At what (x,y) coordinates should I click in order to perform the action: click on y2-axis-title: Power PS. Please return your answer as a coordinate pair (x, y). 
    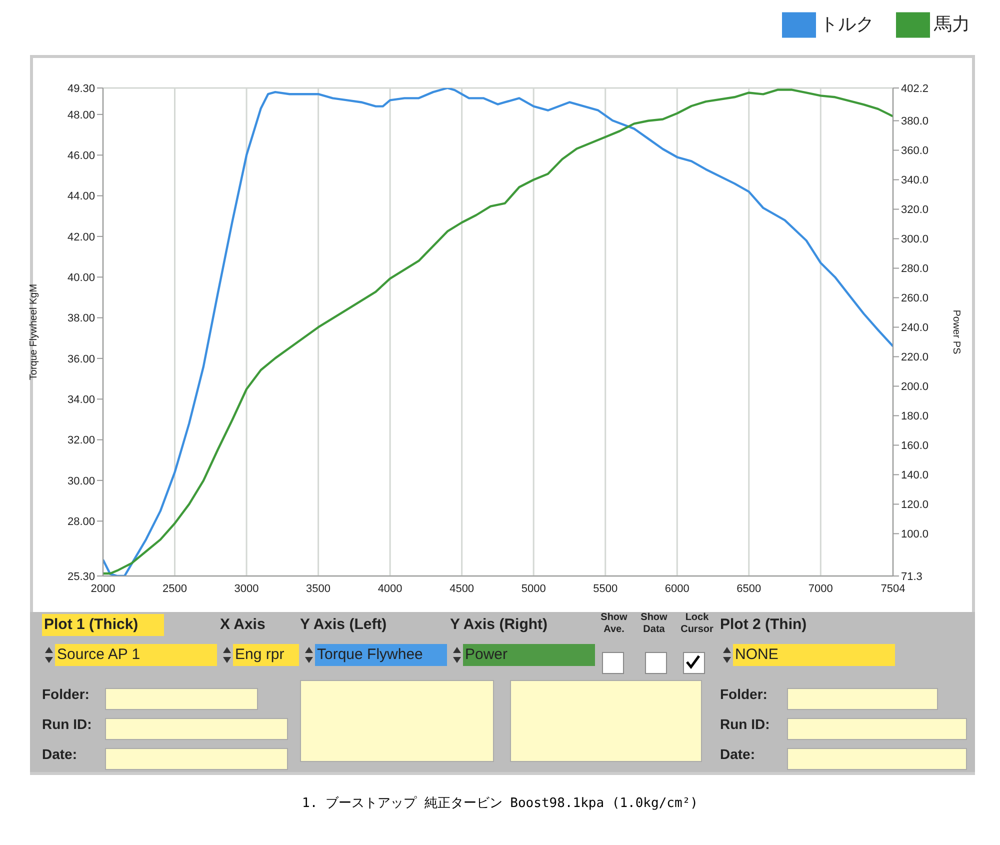
    Looking at the image, I should click on (956, 332).